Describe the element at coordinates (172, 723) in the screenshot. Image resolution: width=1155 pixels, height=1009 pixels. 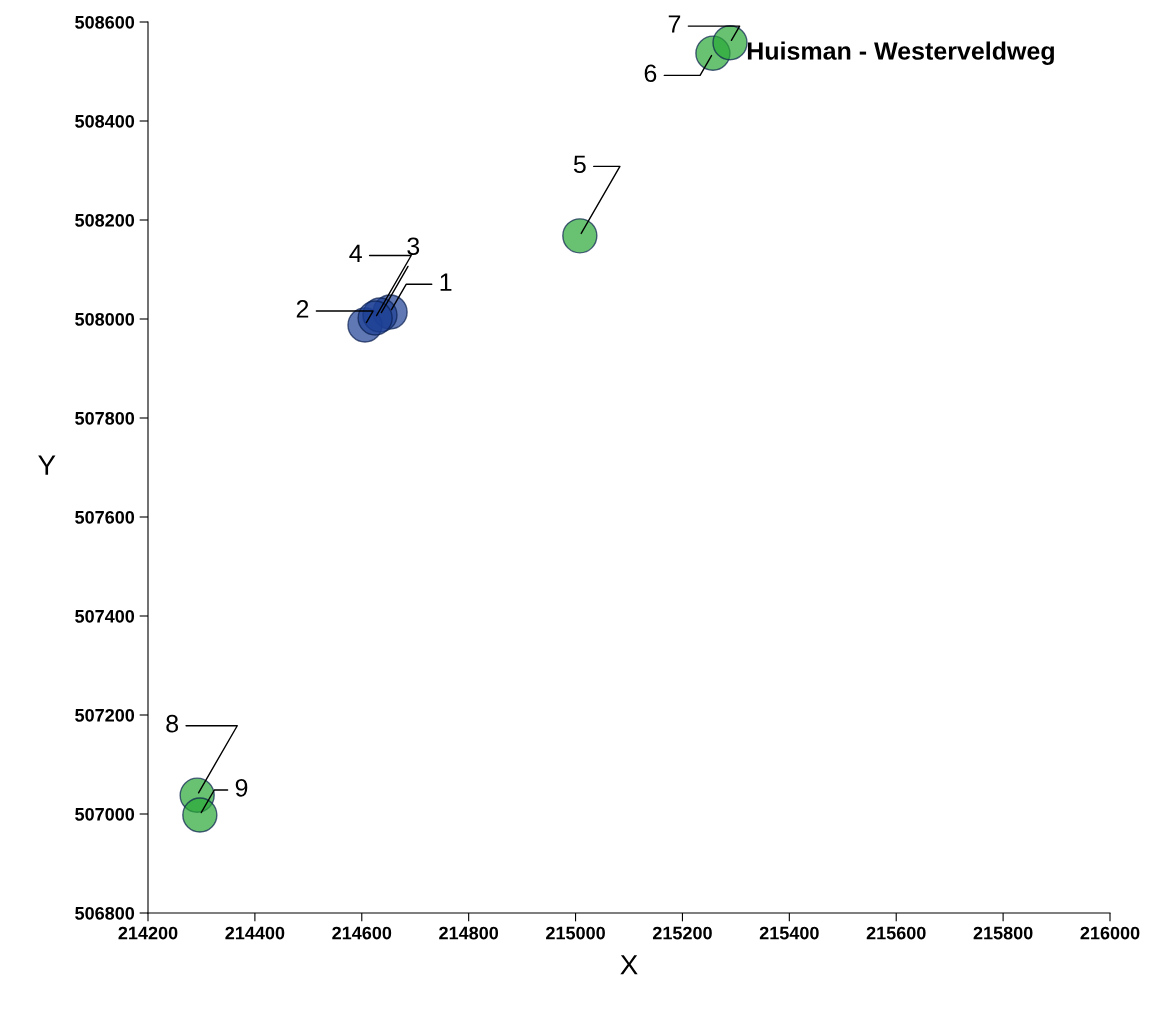
I see `annotation: 8` at that location.